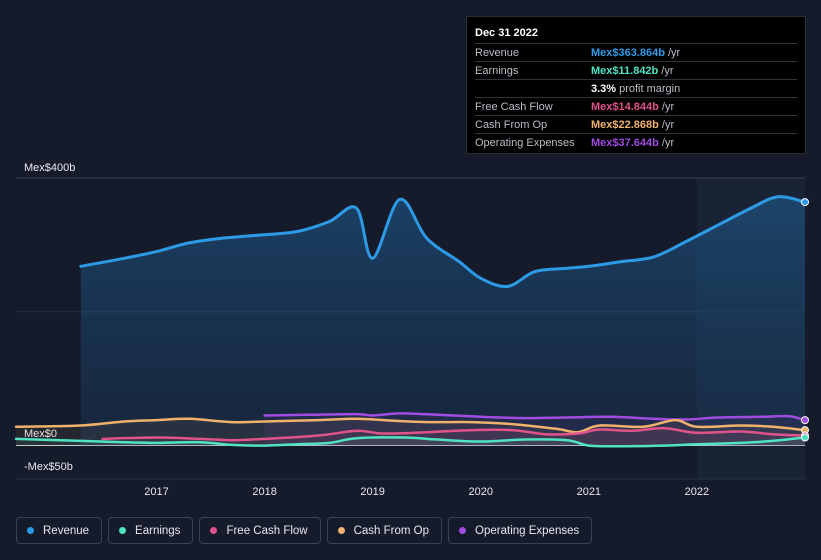 Image resolution: width=821 pixels, height=560 pixels. Describe the element at coordinates (604, 89) in the screenshot. I see `tooltip-value: 3.3%` at that location.